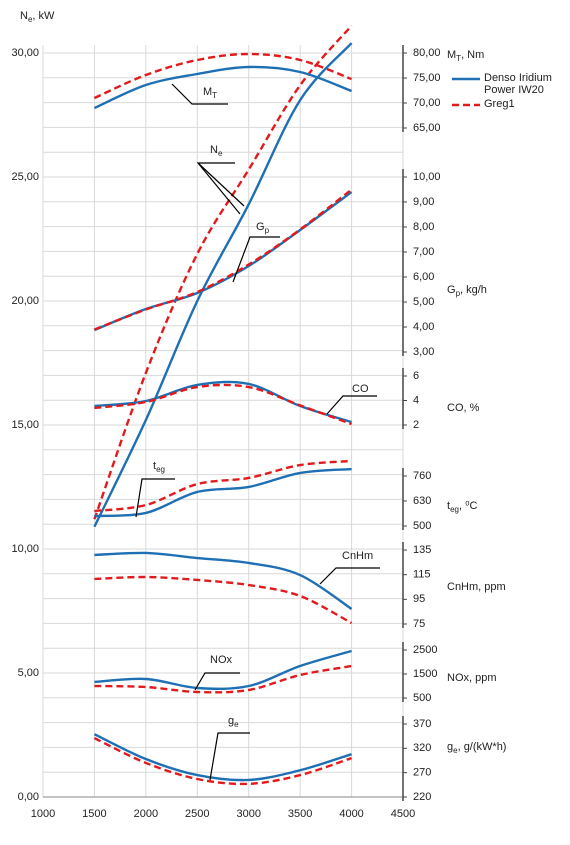 This screenshot has height=845, width=570. What do you see at coordinates (472, 55) in the screenshot?
I see `y2-axis-title-part: , Nm` at bounding box center [472, 55].